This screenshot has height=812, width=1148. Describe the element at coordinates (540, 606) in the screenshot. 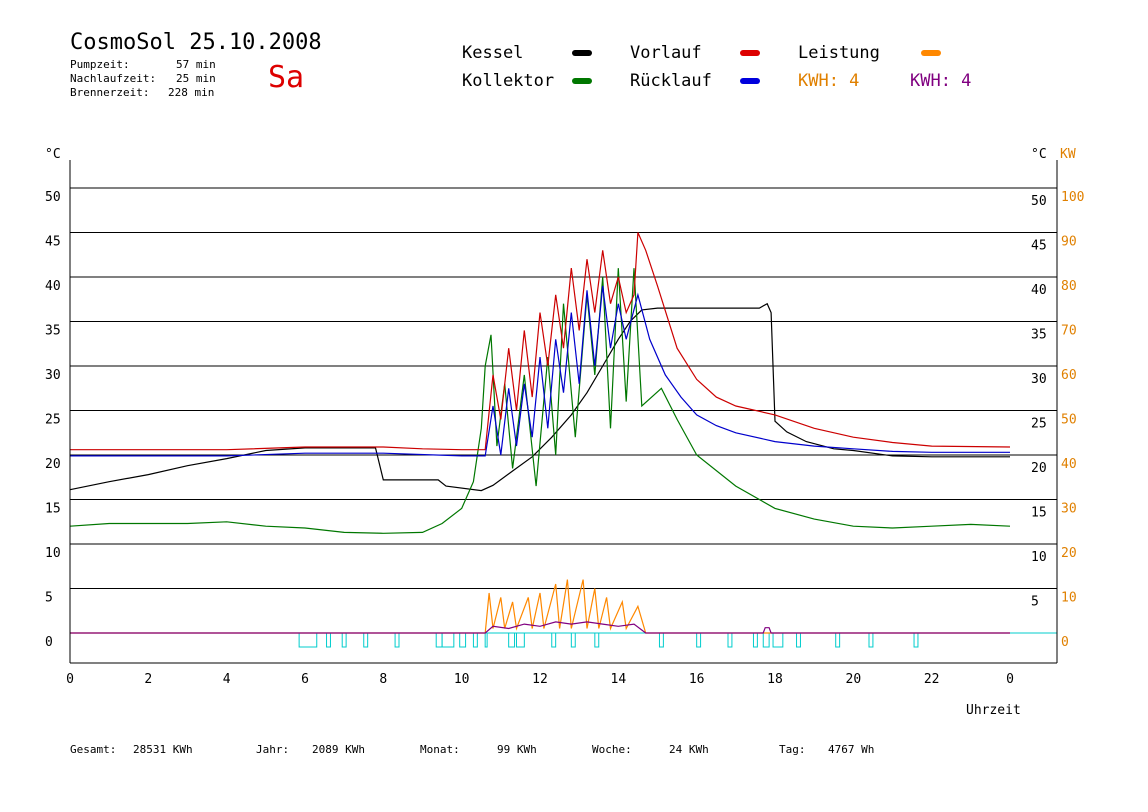

I see `series-leistung` at that location.